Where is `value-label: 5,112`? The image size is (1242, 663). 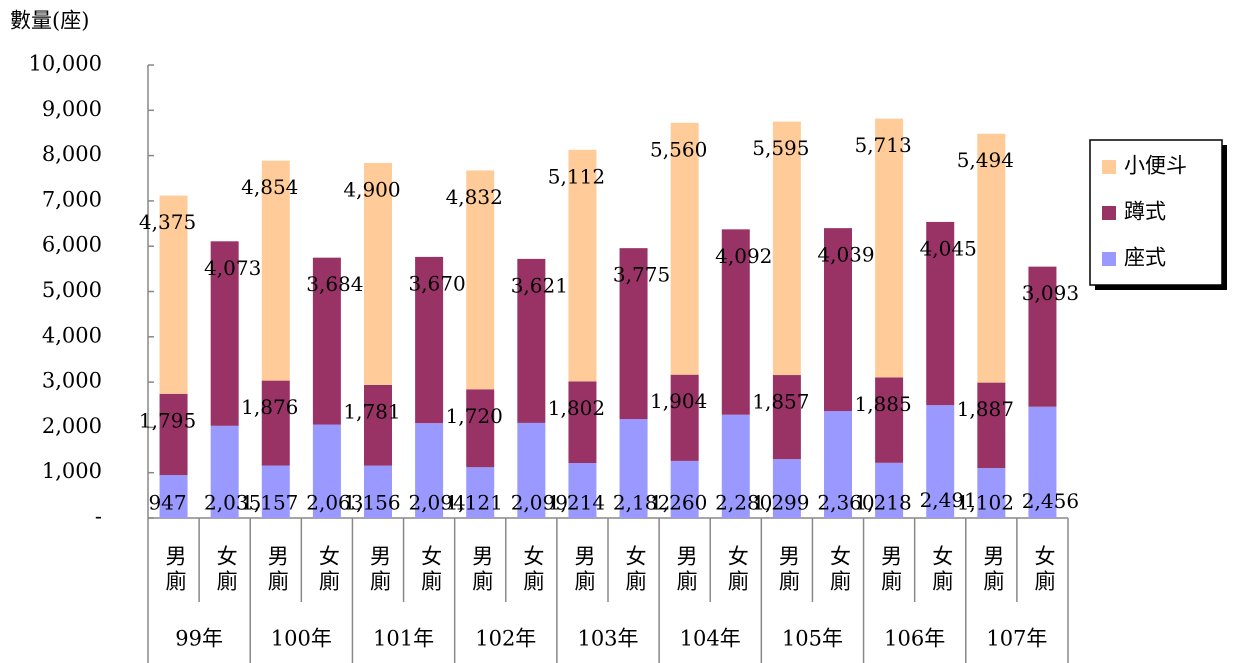
value-label: 5,112 is located at coordinates (576, 176).